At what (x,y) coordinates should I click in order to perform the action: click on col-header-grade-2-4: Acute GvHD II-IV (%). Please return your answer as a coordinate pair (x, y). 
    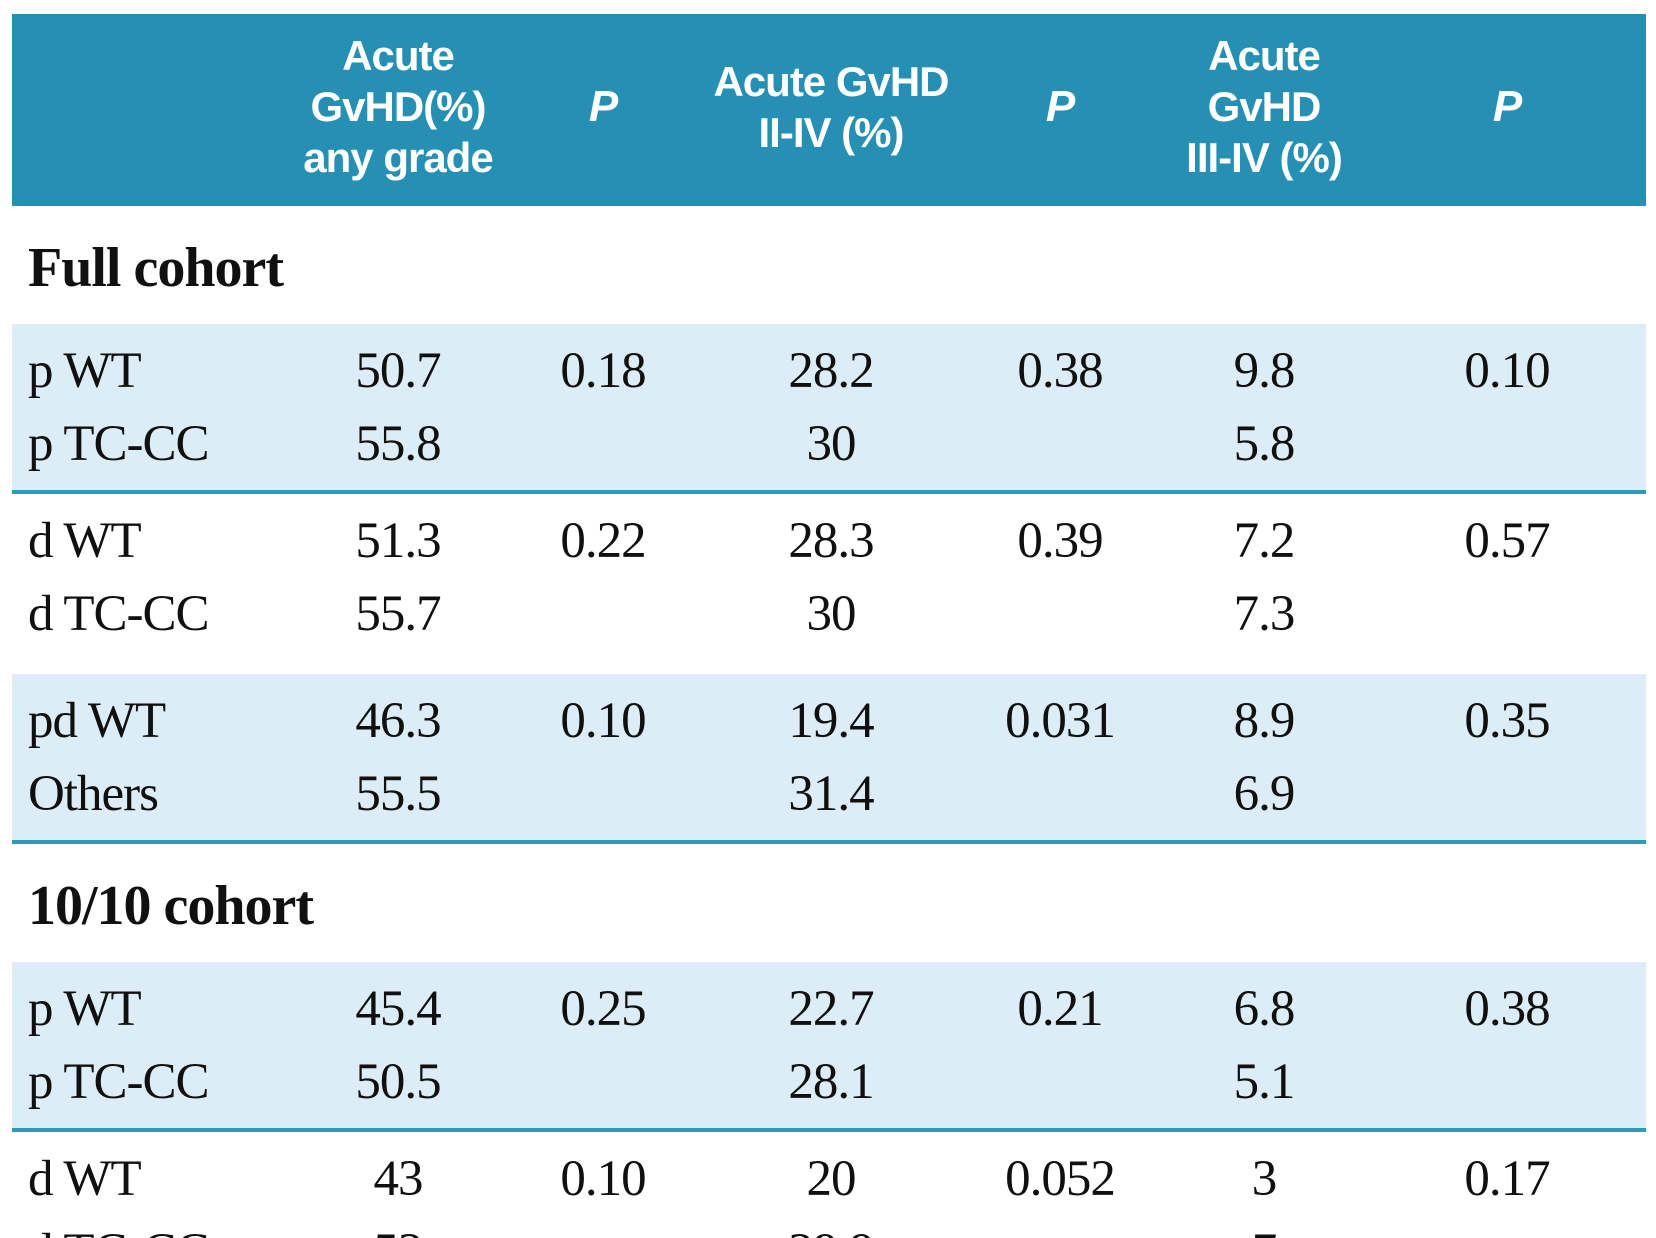
    Looking at the image, I should click on (831, 110).